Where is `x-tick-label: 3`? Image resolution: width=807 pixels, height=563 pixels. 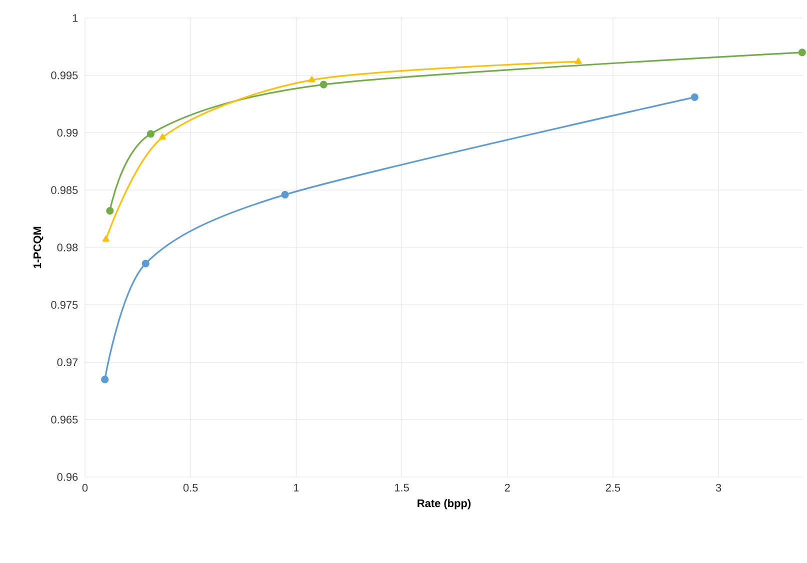
x-tick-label: 3 is located at coordinates (719, 488).